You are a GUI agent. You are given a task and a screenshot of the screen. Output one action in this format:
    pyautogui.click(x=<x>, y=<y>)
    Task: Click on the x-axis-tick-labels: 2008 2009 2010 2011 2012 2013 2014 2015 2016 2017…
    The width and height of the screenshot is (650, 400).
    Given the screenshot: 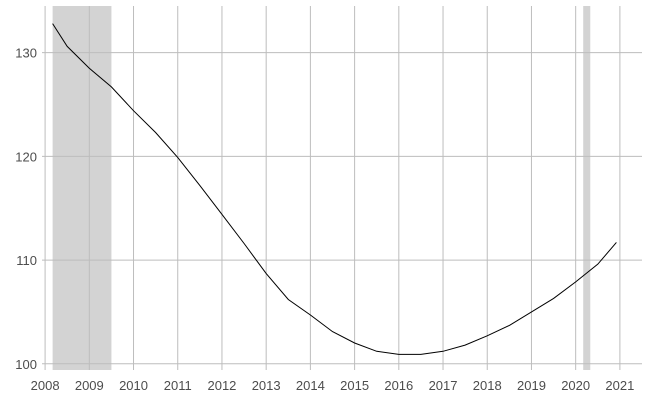 What is the action you would take?
    pyautogui.click(x=333, y=385)
    